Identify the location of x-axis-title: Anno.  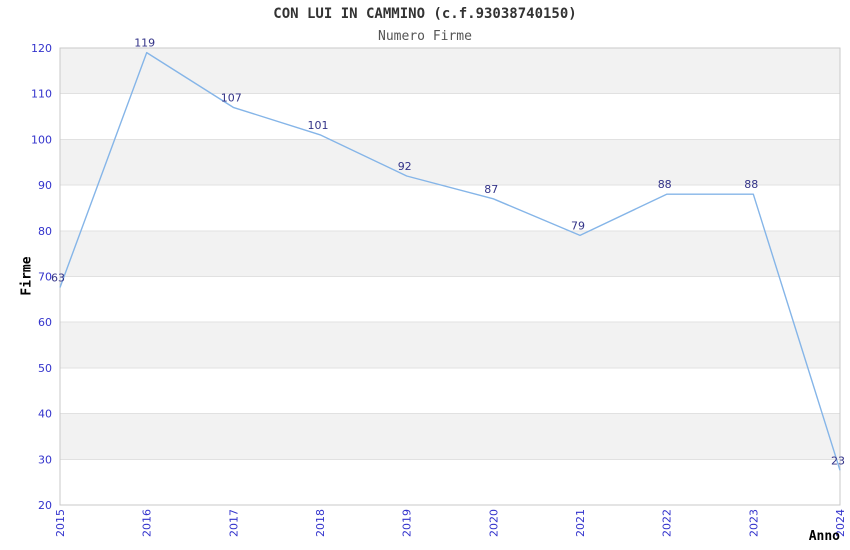
(824, 536).